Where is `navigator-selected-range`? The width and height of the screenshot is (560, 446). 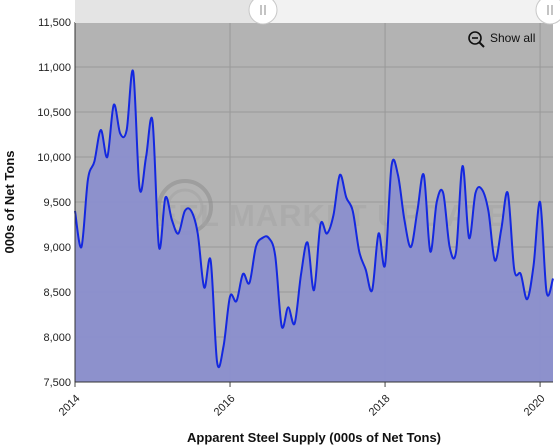 navigator-selected-range is located at coordinates (408, 11).